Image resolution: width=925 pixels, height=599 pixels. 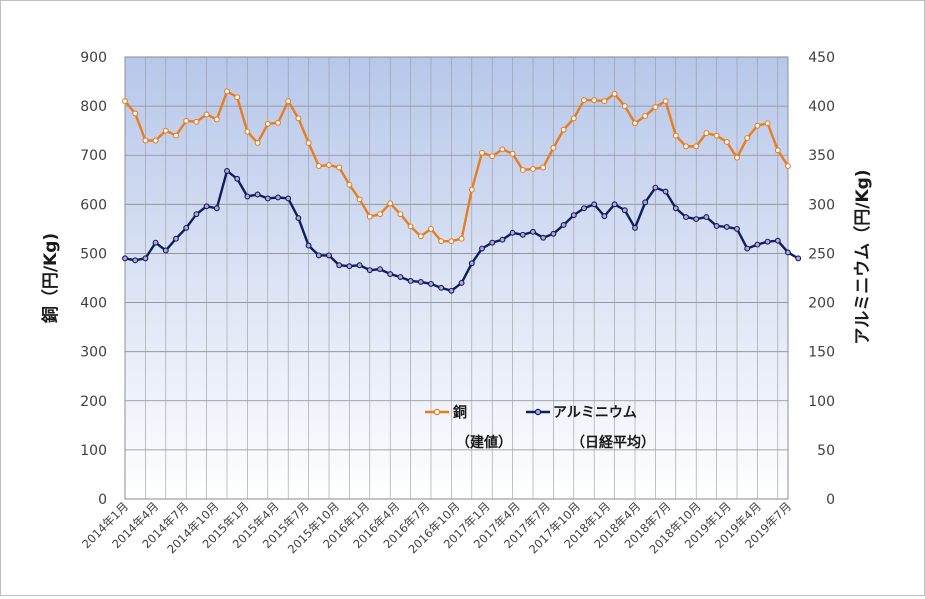 I want to click on legend-copper-marker, so click(x=437, y=412).